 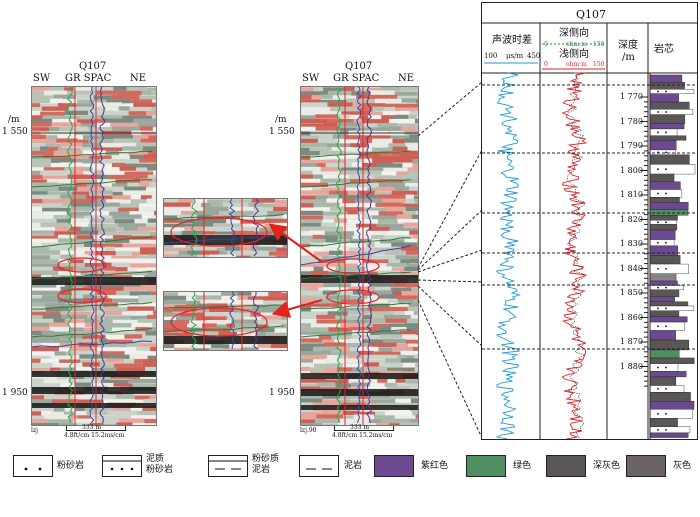 What do you see at coordinates (599, 44) in the screenshot?
I see `deep-lateral-scale-right: 150` at bounding box center [599, 44].